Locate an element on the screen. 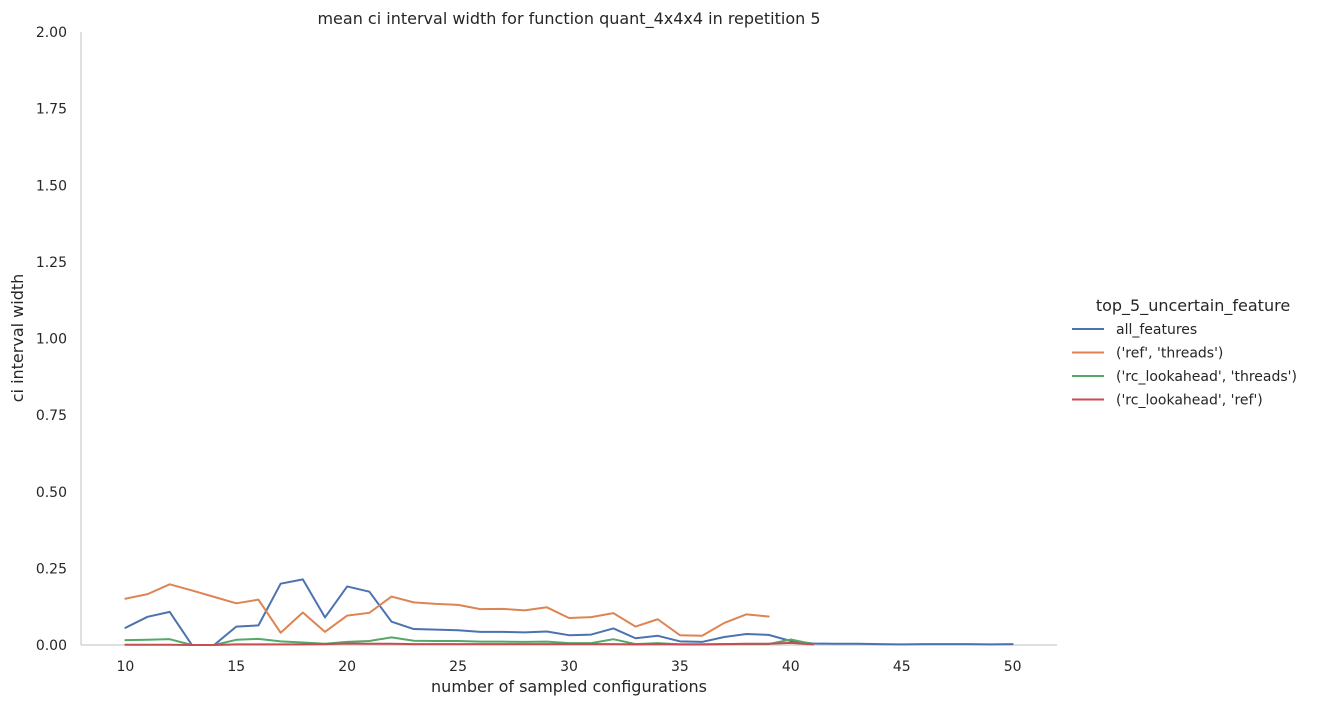  y-tick-label: 1.25 is located at coordinates (51, 263).